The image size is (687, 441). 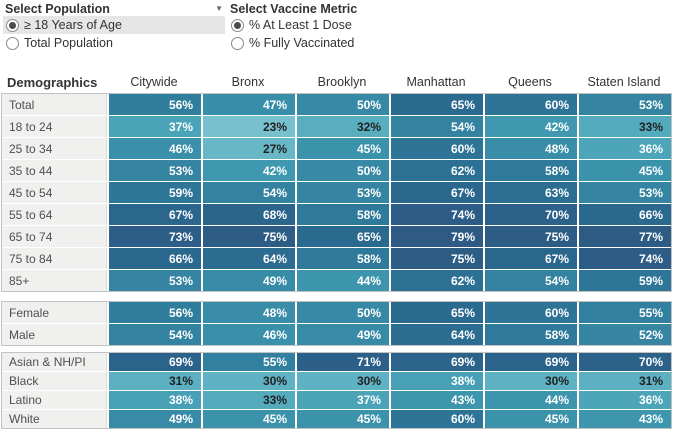 What do you see at coordinates (219, 8) in the screenshot?
I see `dropdown-caret-icon: ▼` at bounding box center [219, 8].